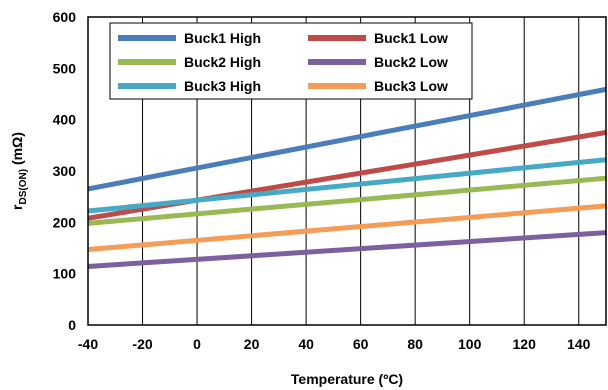 The height and width of the screenshot is (390, 608). What do you see at coordinates (222, 38) in the screenshot?
I see `legend-label: Buck1 High` at bounding box center [222, 38].